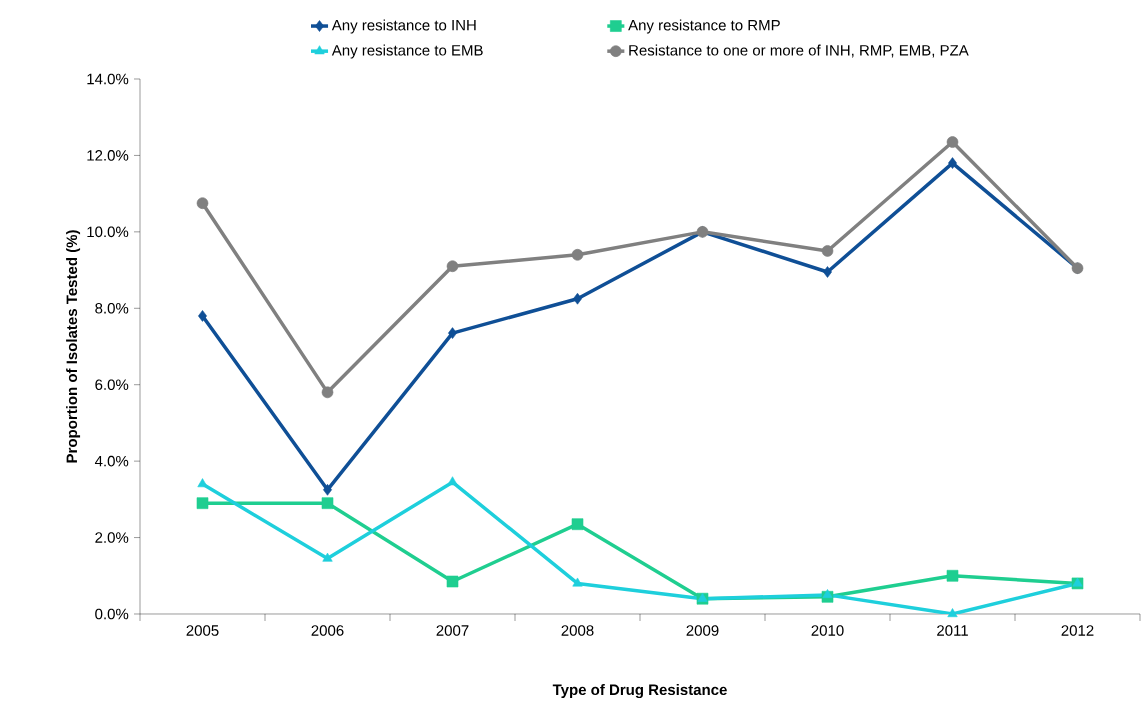 Image resolution: width=1145 pixels, height=723 pixels. I want to click on x-tick-label: 2005, so click(202, 630).